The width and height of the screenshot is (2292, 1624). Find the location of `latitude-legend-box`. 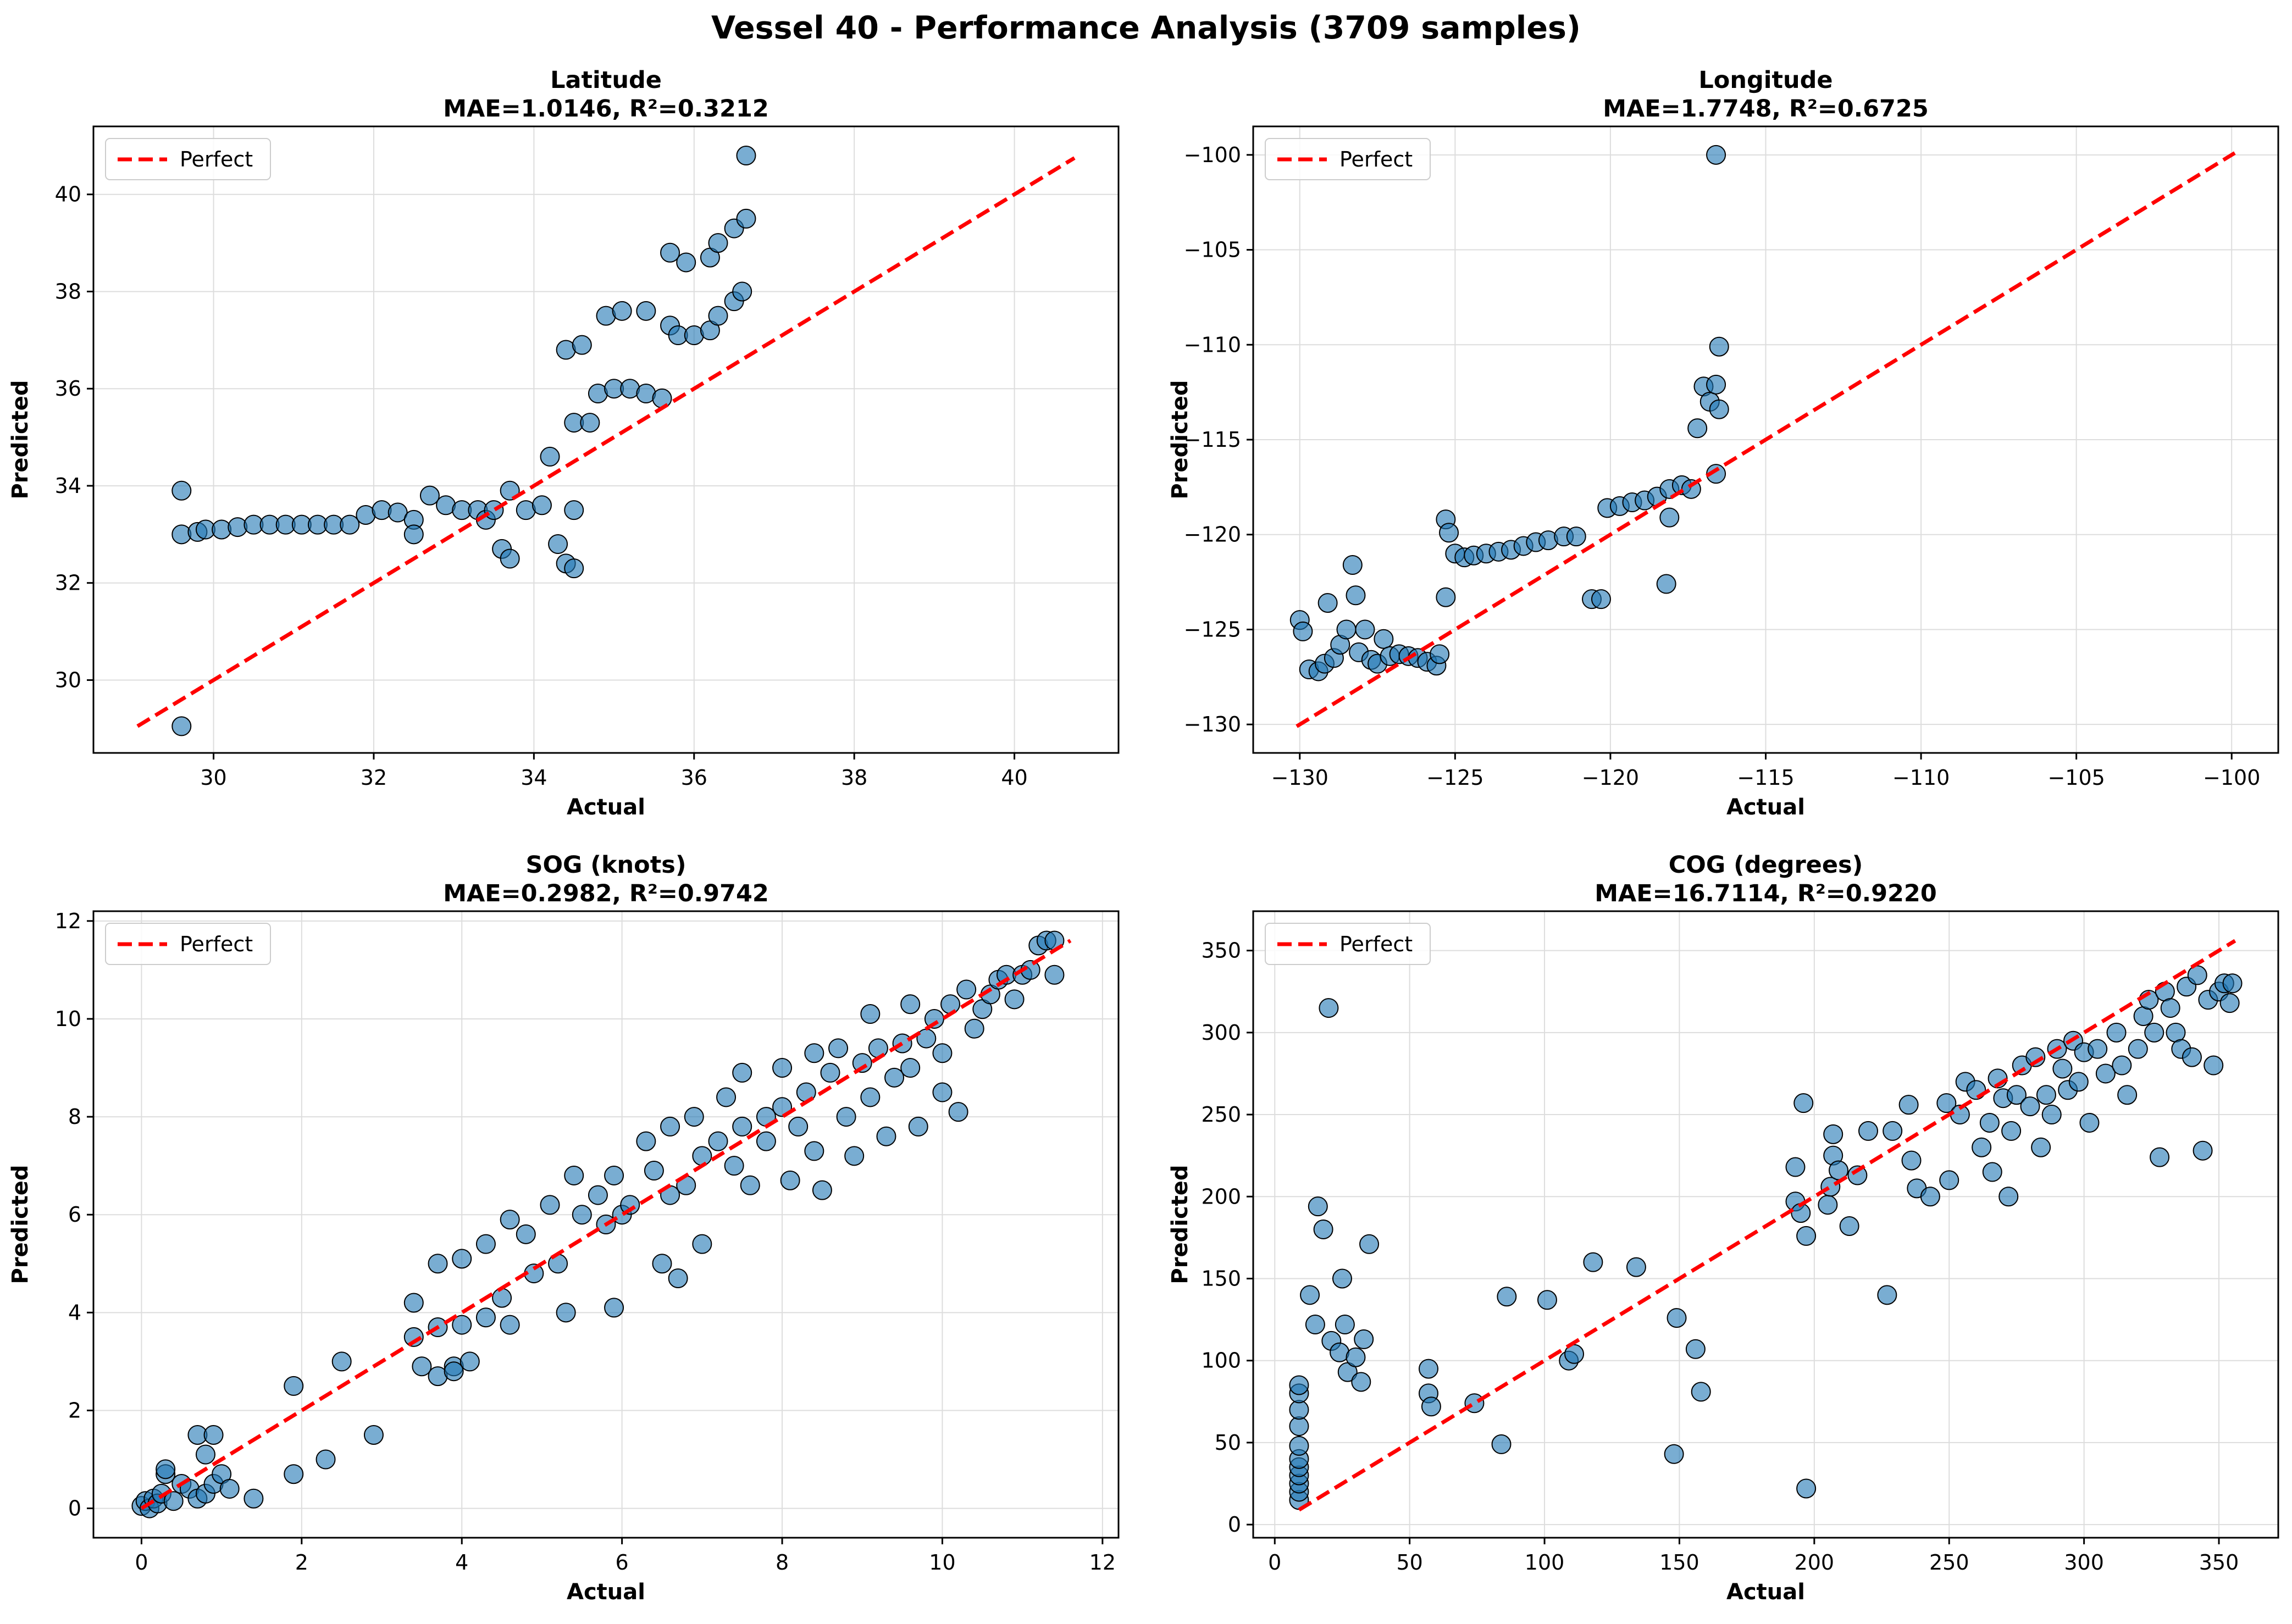

latitude-legend-box is located at coordinates (188, 159).